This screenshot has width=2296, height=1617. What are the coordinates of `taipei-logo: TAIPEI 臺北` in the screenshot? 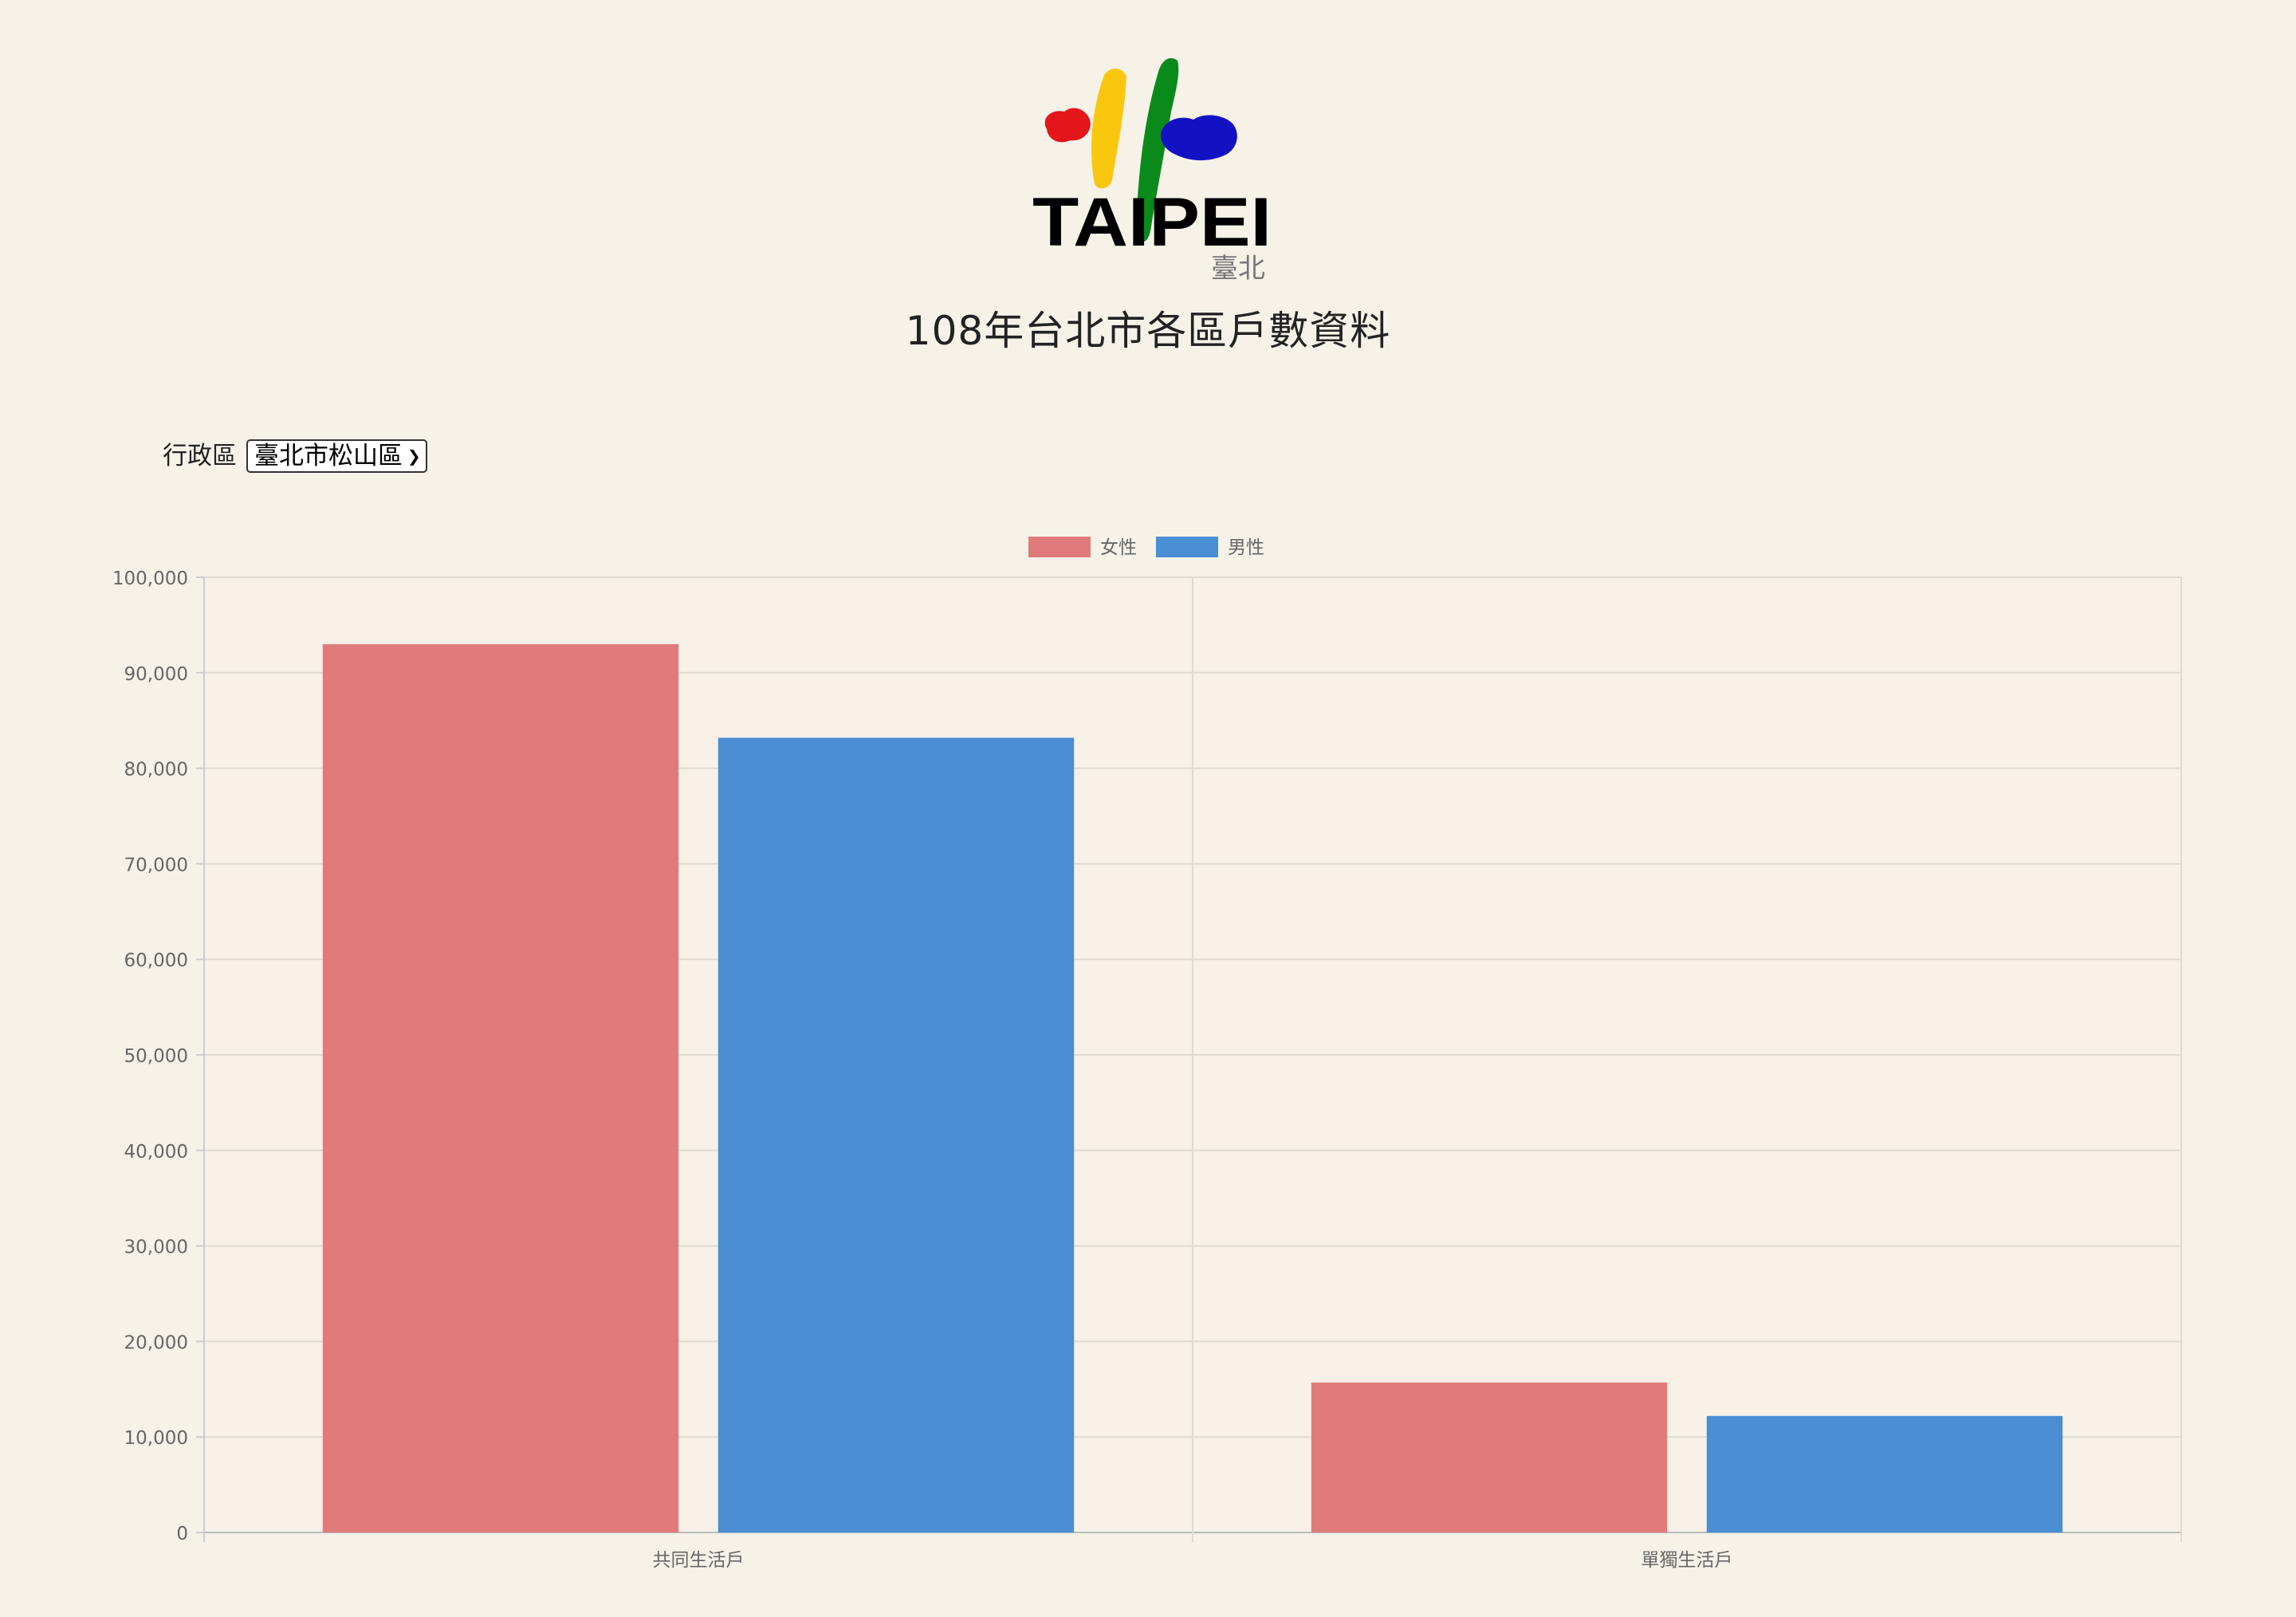 It's located at (1152, 171).